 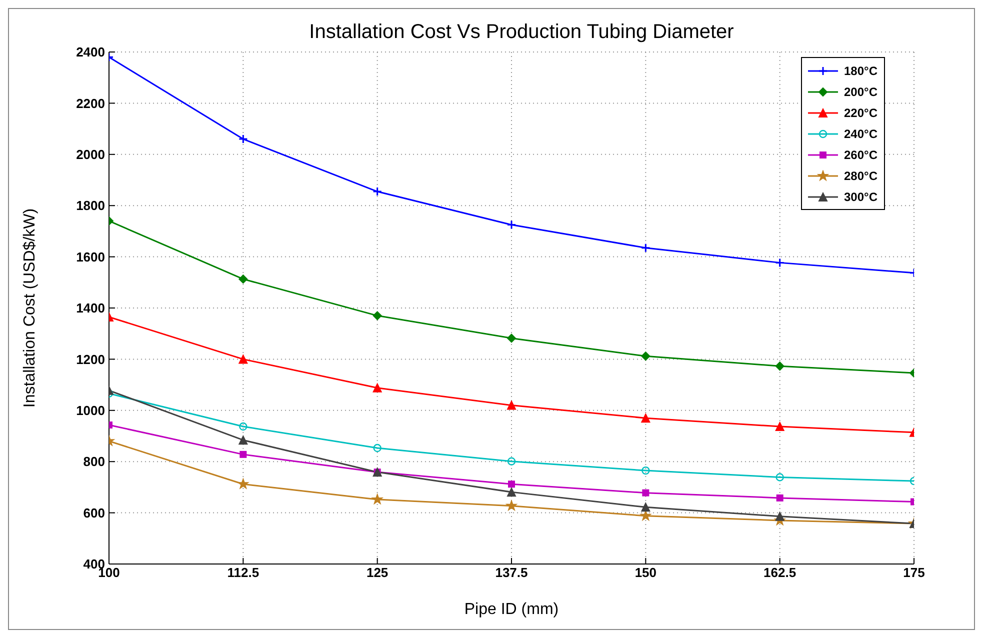 I want to click on legend-label: 260°C, so click(x=861, y=155).